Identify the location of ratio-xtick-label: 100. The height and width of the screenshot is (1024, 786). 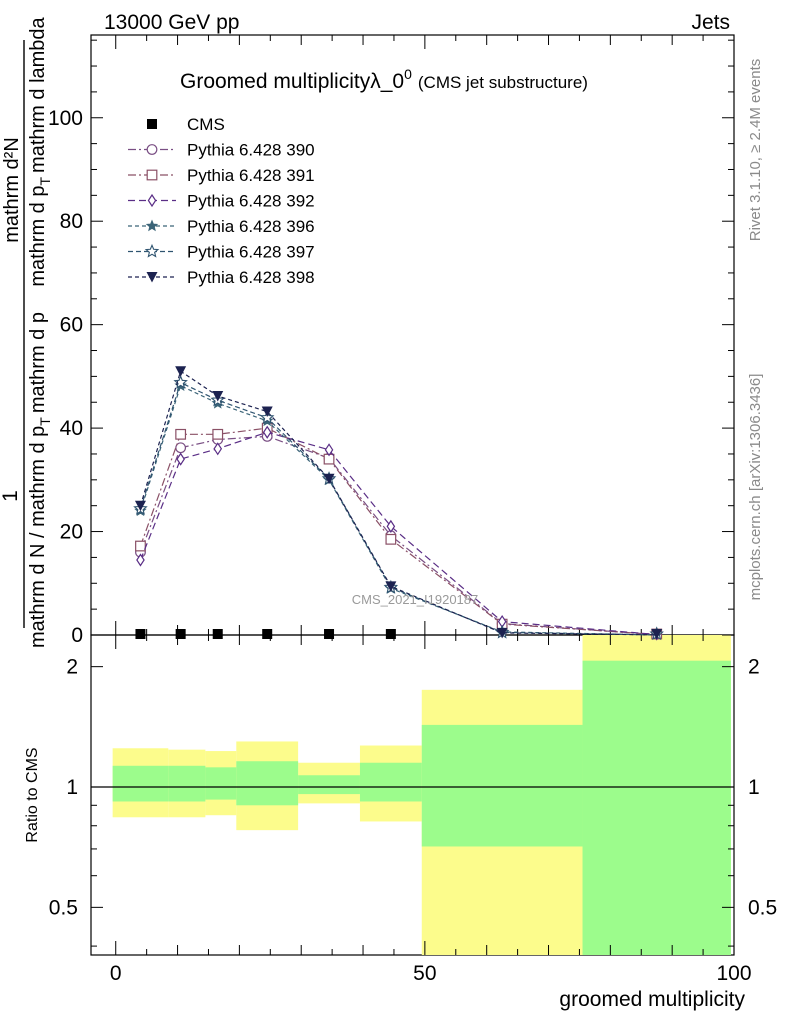
(733, 973).